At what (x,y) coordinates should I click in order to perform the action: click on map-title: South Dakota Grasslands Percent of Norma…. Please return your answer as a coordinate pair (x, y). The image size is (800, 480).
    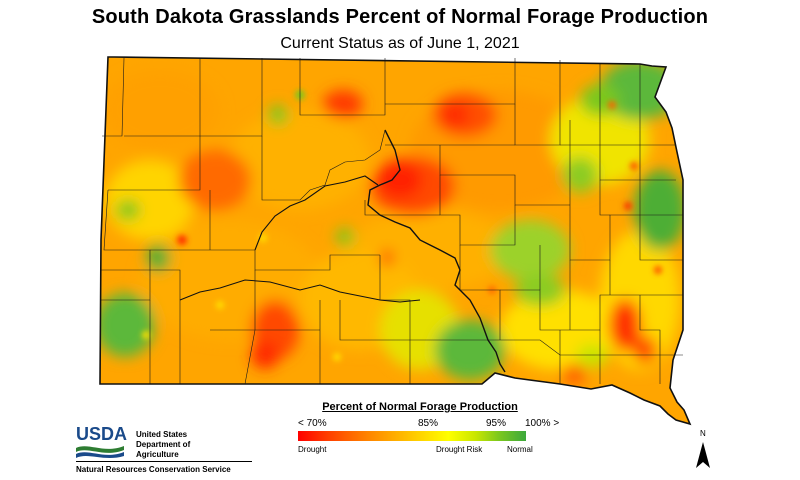
    Looking at the image, I should click on (400, 17).